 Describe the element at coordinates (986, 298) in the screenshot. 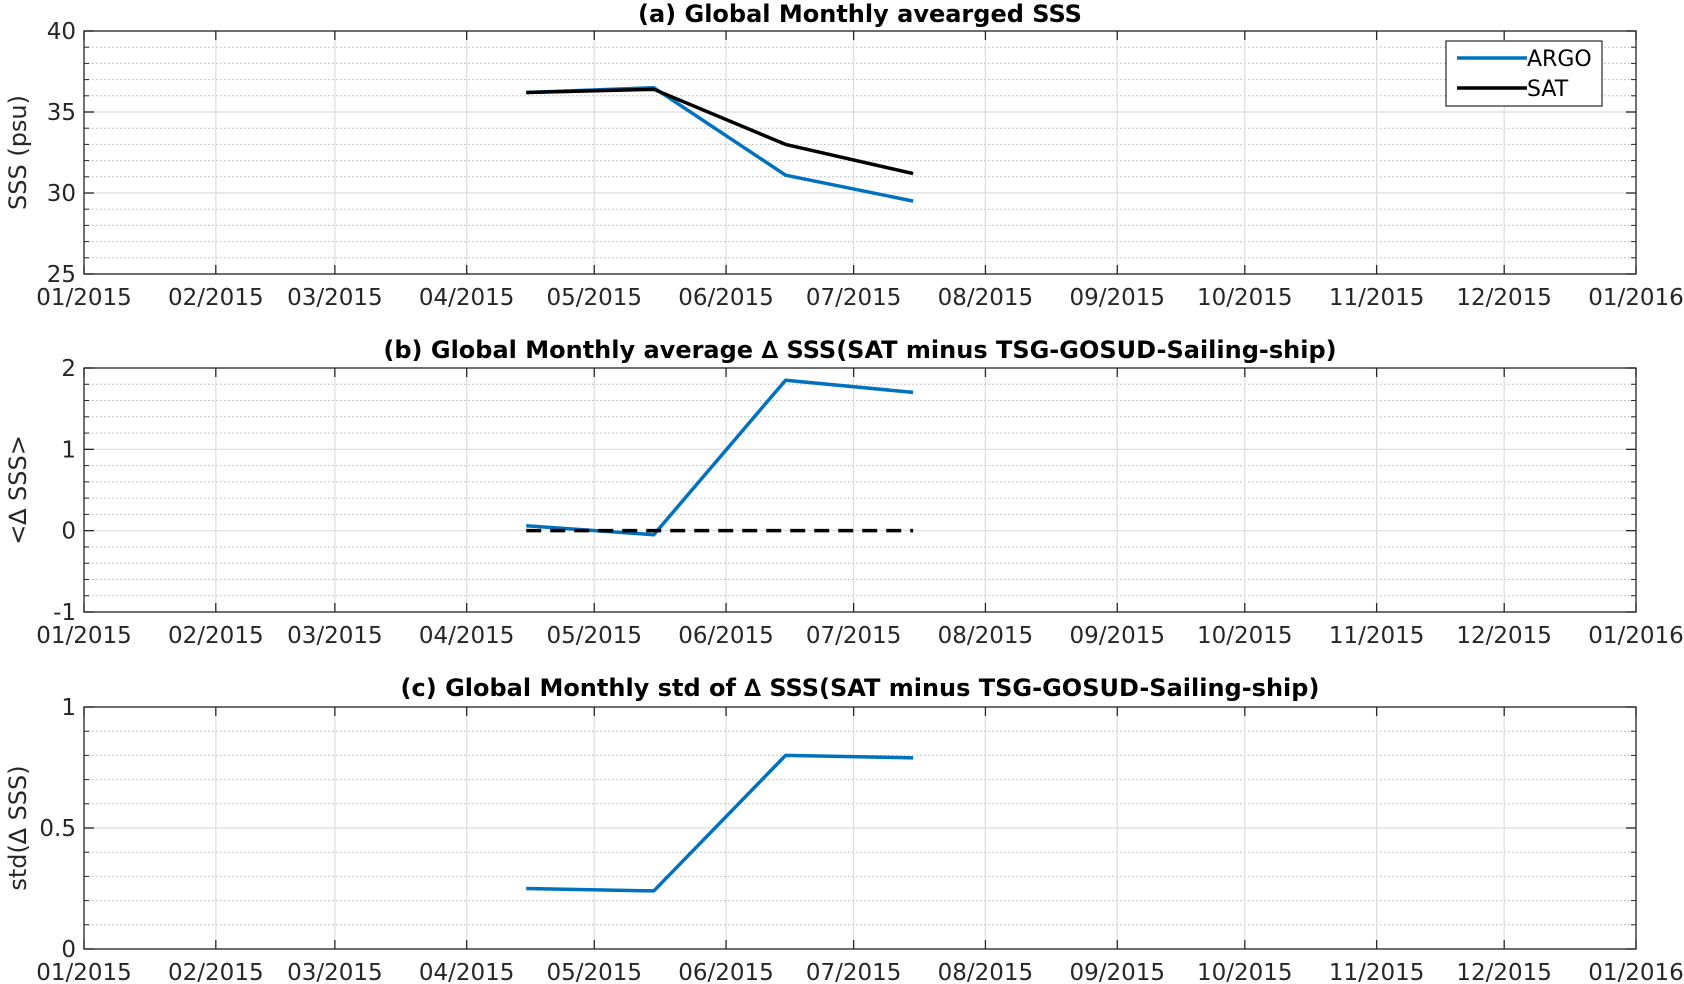

I see `panel-a-x-tick-label: 08/2015` at that location.